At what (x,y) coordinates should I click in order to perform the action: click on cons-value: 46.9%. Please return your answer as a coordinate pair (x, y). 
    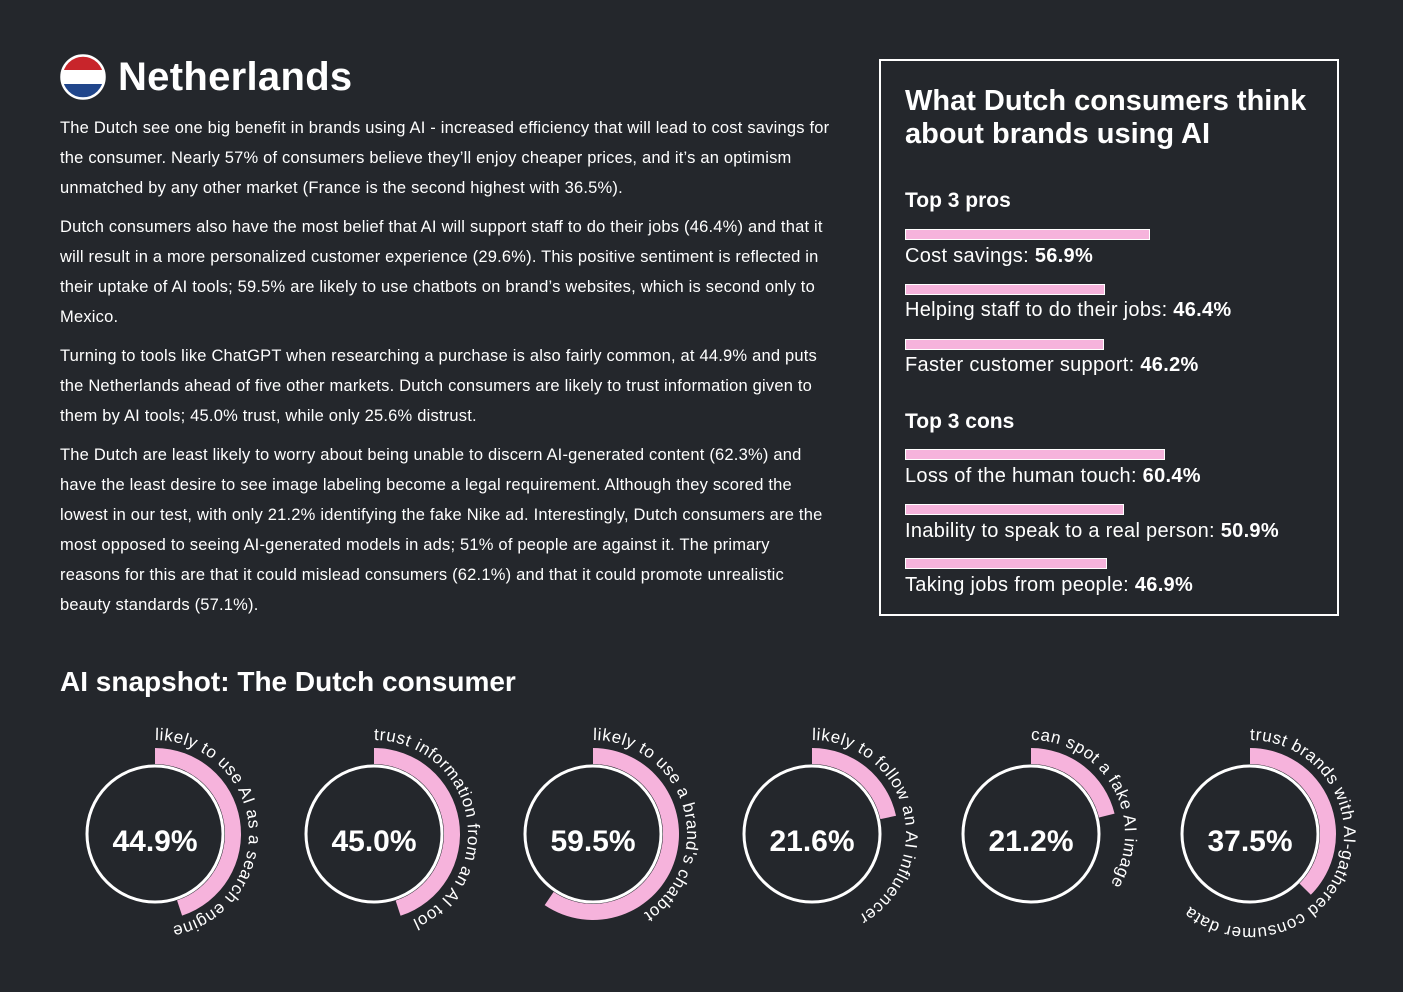
    Looking at the image, I should click on (1164, 585).